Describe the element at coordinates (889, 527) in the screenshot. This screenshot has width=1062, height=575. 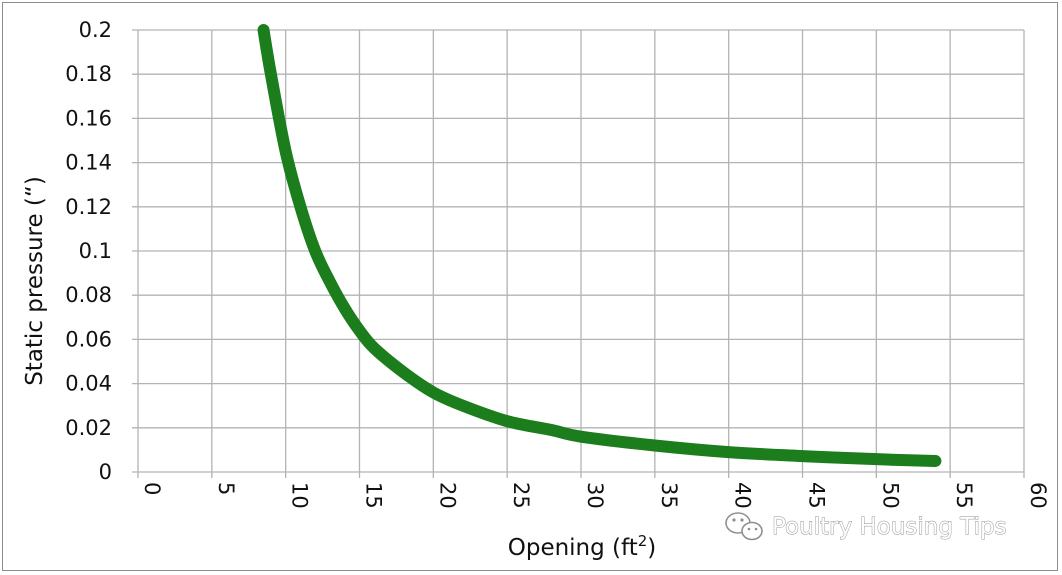
I see `watermark-text: Poultry Housing Tips` at that location.